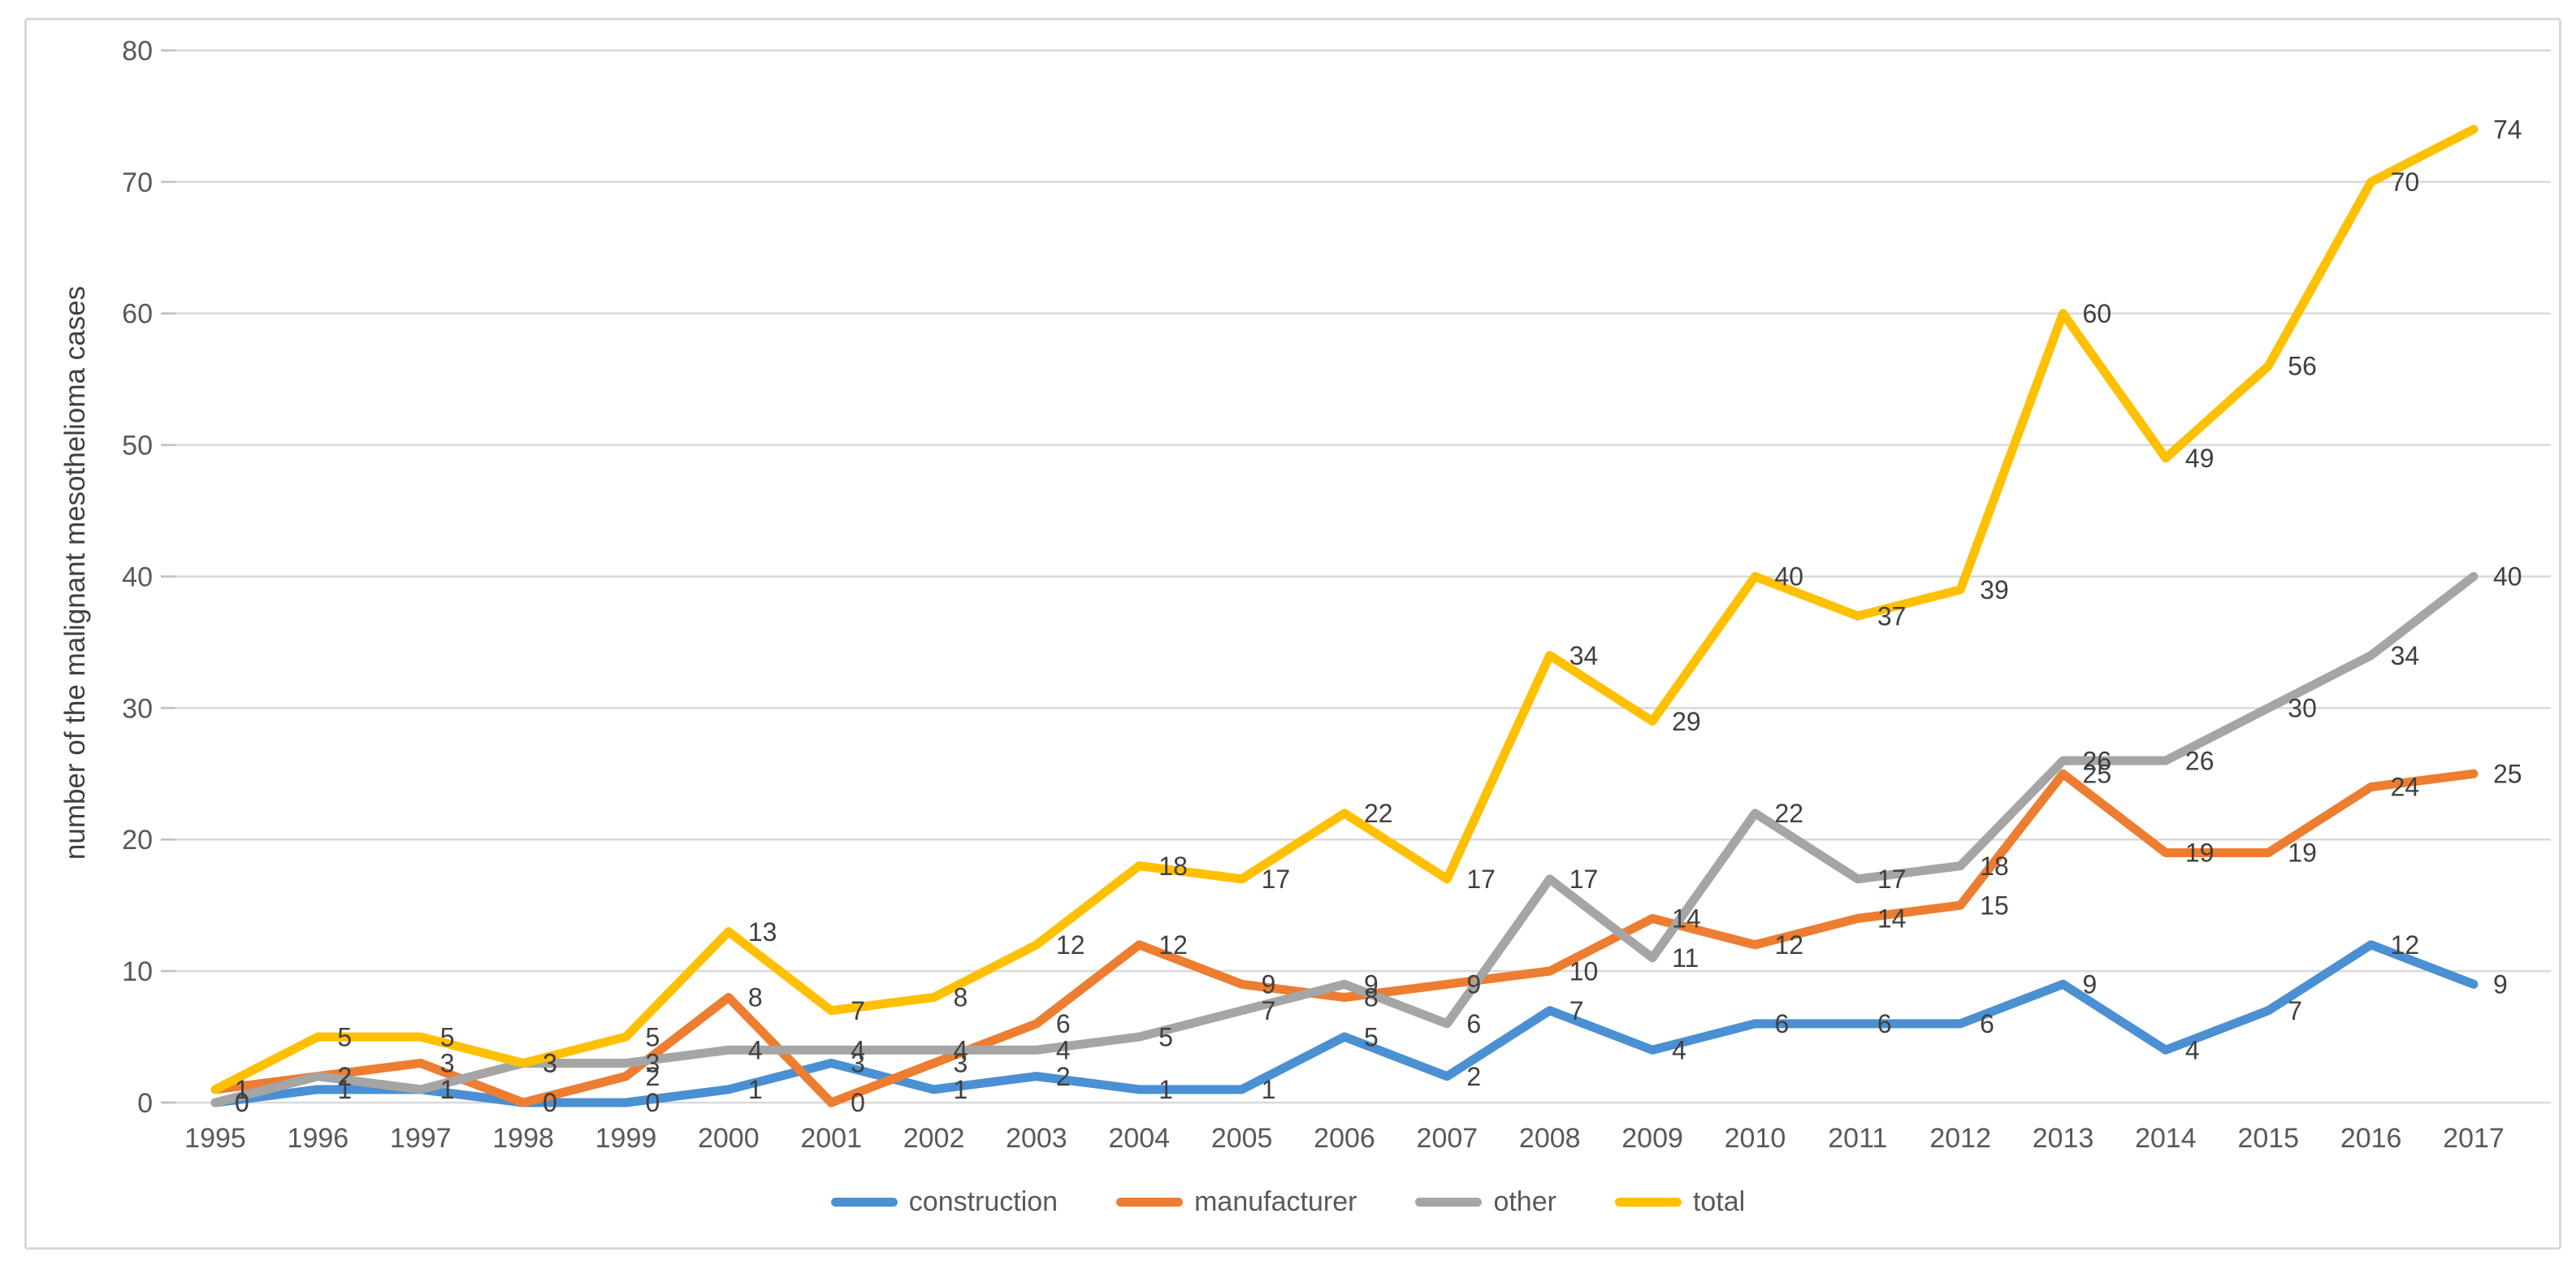  Describe the element at coordinates (1995, 905) in the screenshot. I see `data-label-manufacturer-2012: 15` at that location.